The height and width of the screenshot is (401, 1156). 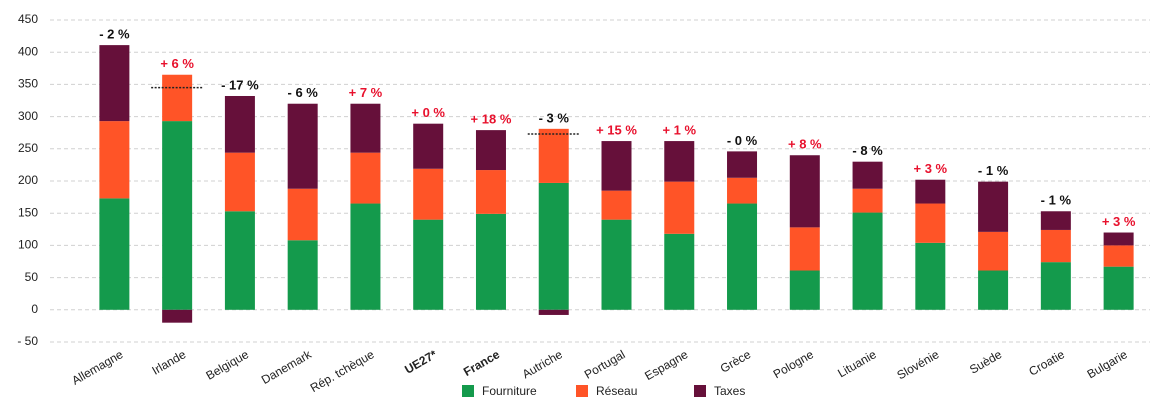 I want to click on legend-label: Réseau, so click(x=616, y=391).